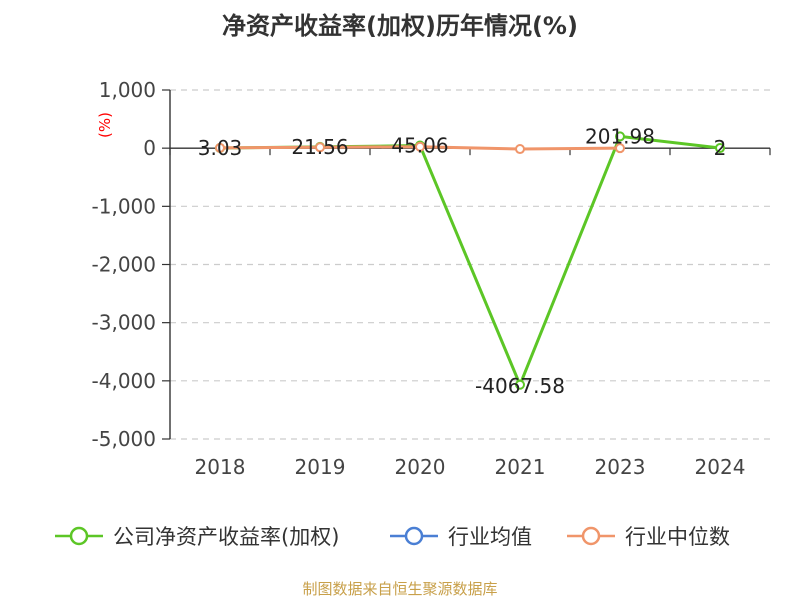 The width and height of the screenshot is (800, 600). Describe the element at coordinates (520, 467) in the screenshot. I see `x-tick-label: 2021` at that location.